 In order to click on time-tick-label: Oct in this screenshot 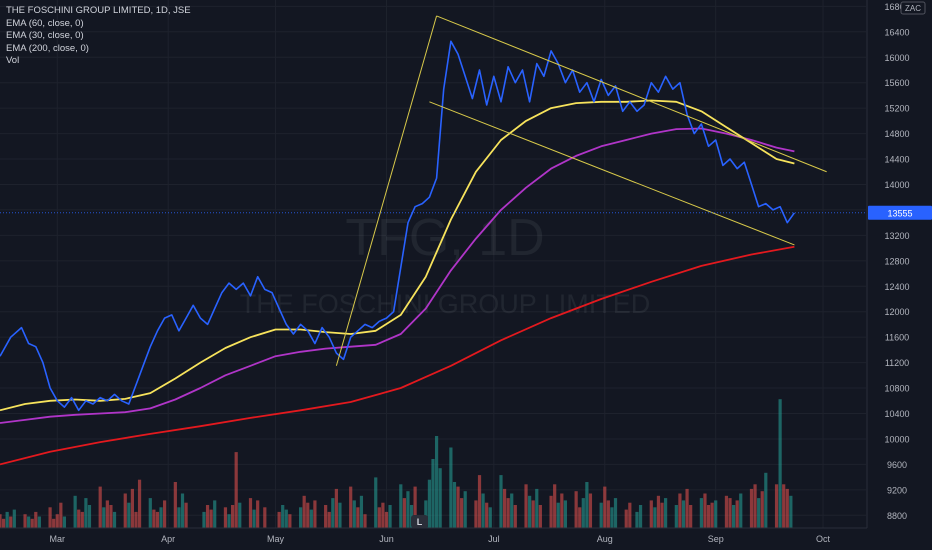, I will do `click(823, 539)`.